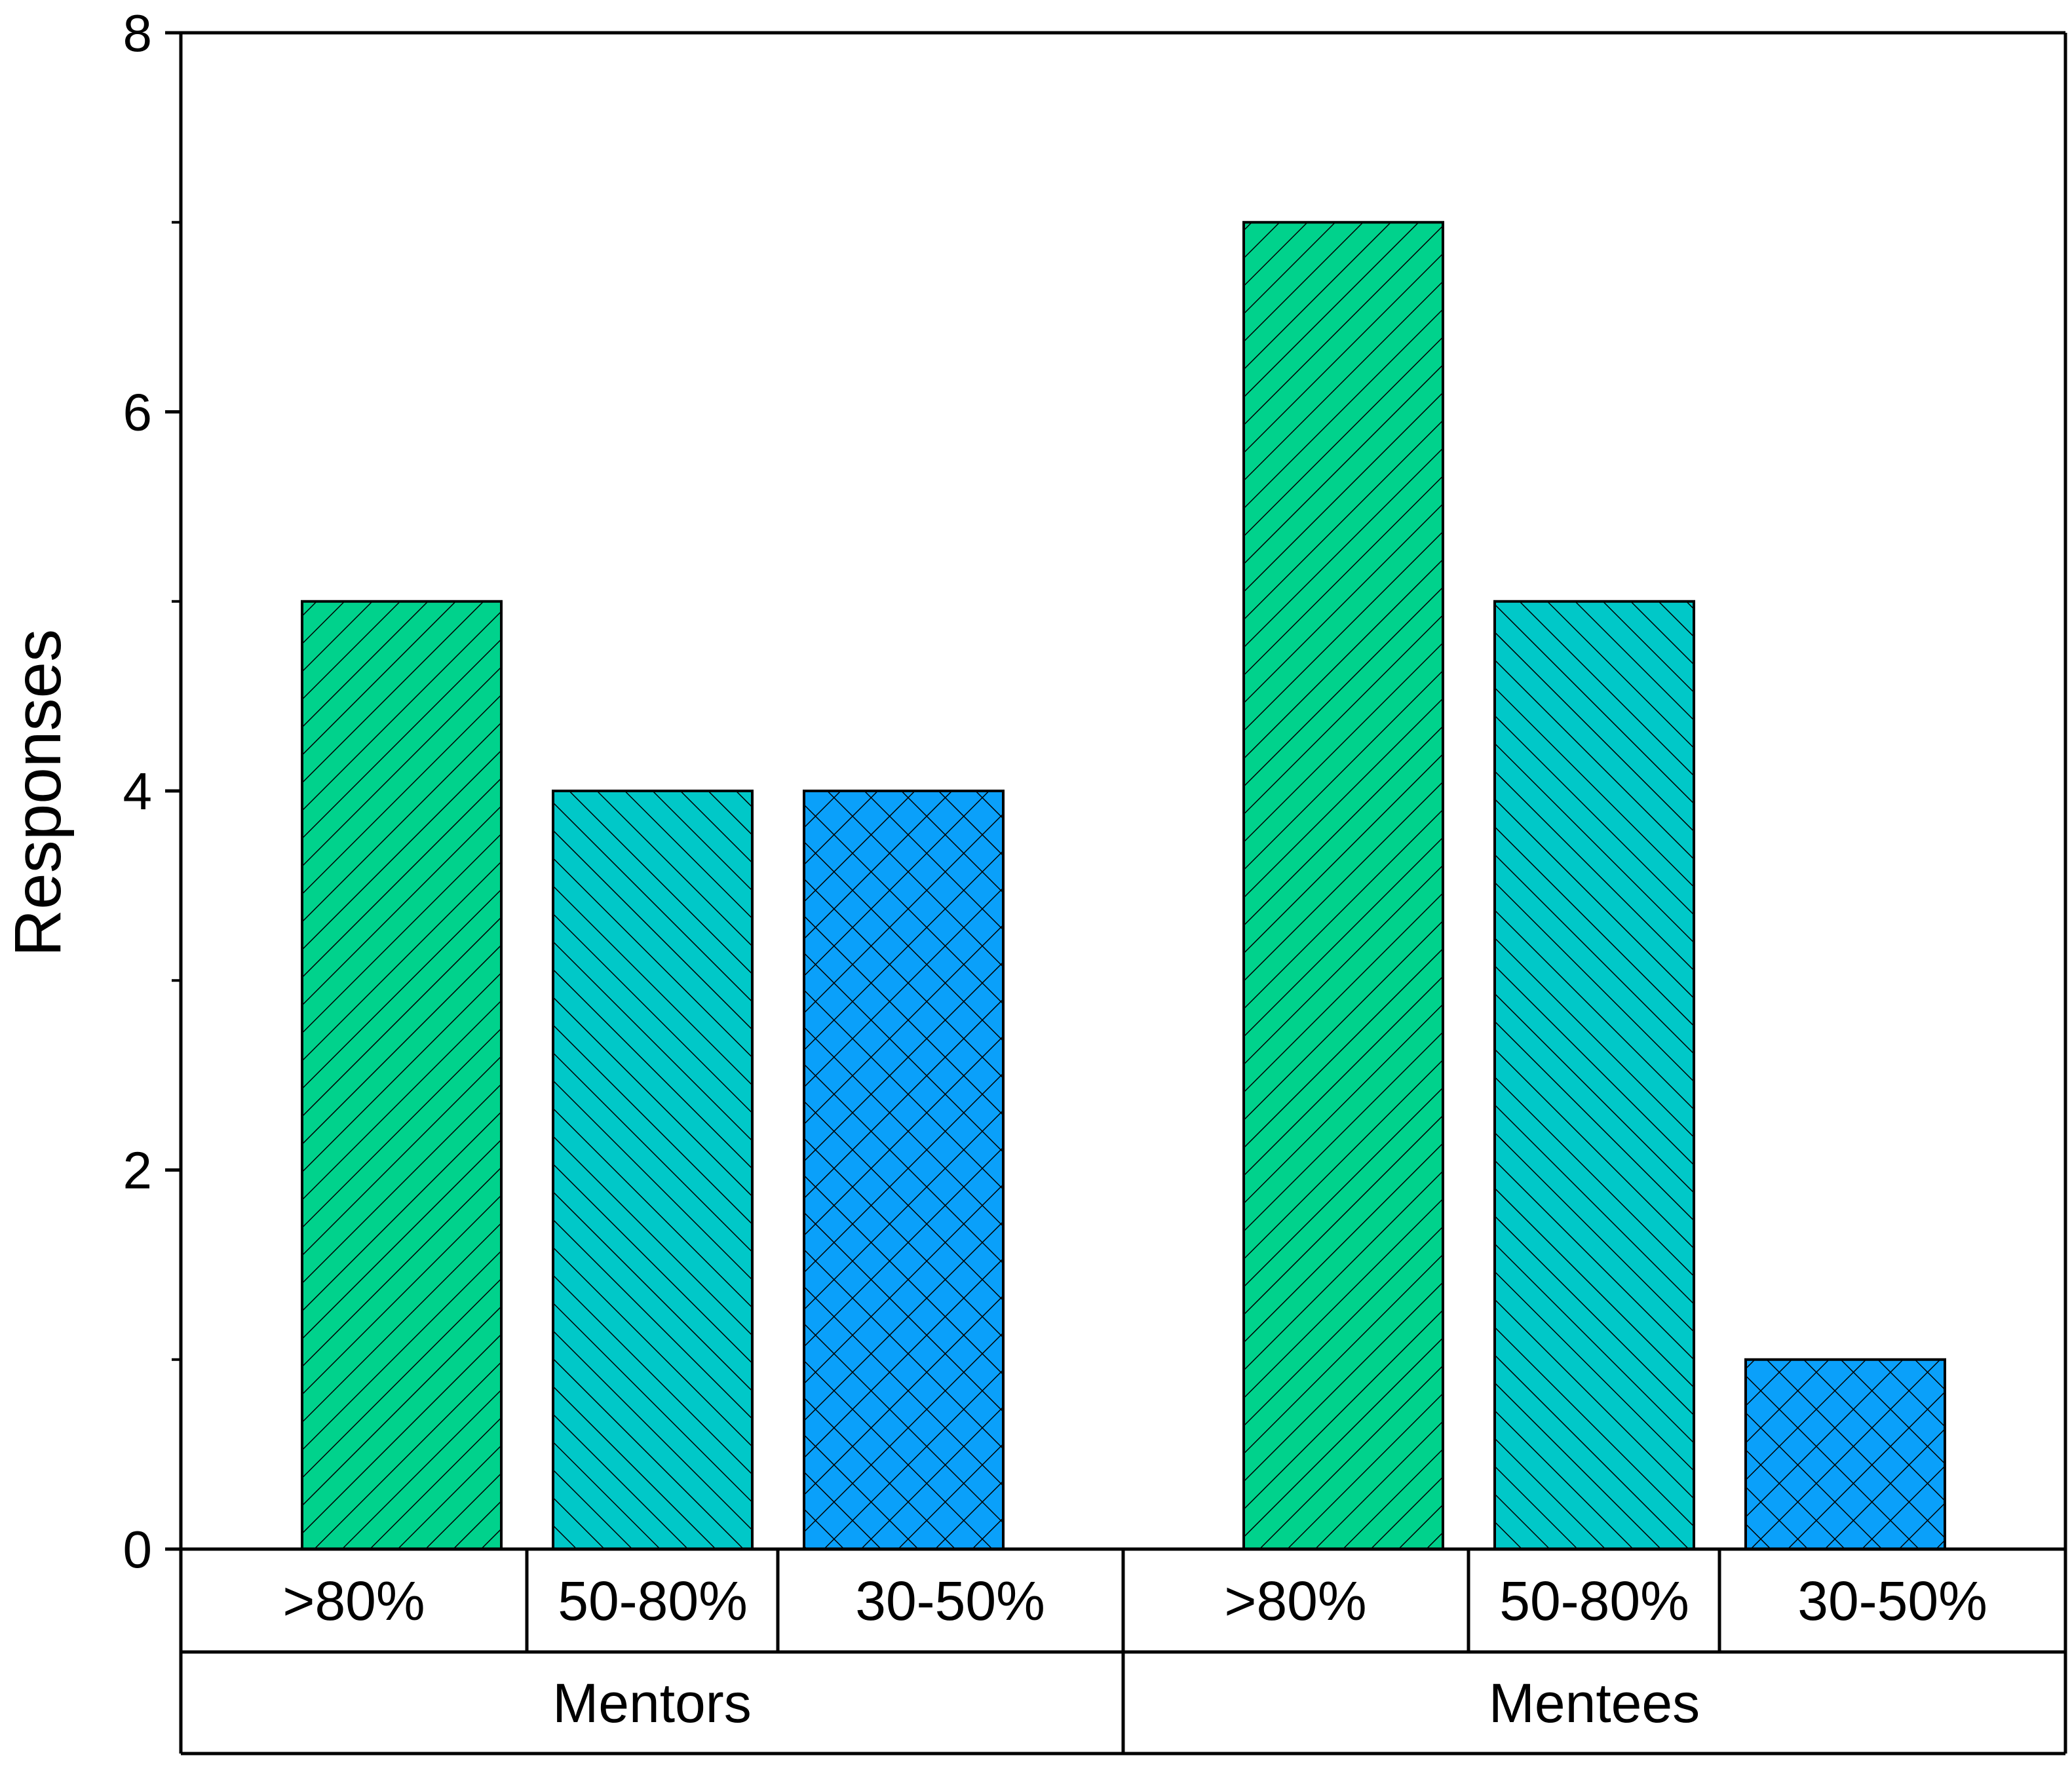 This screenshot has height=1766, width=2072. Describe the element at coordinates (138, 33) in the screenshot. I see `y-tick-label: 8` at that location.